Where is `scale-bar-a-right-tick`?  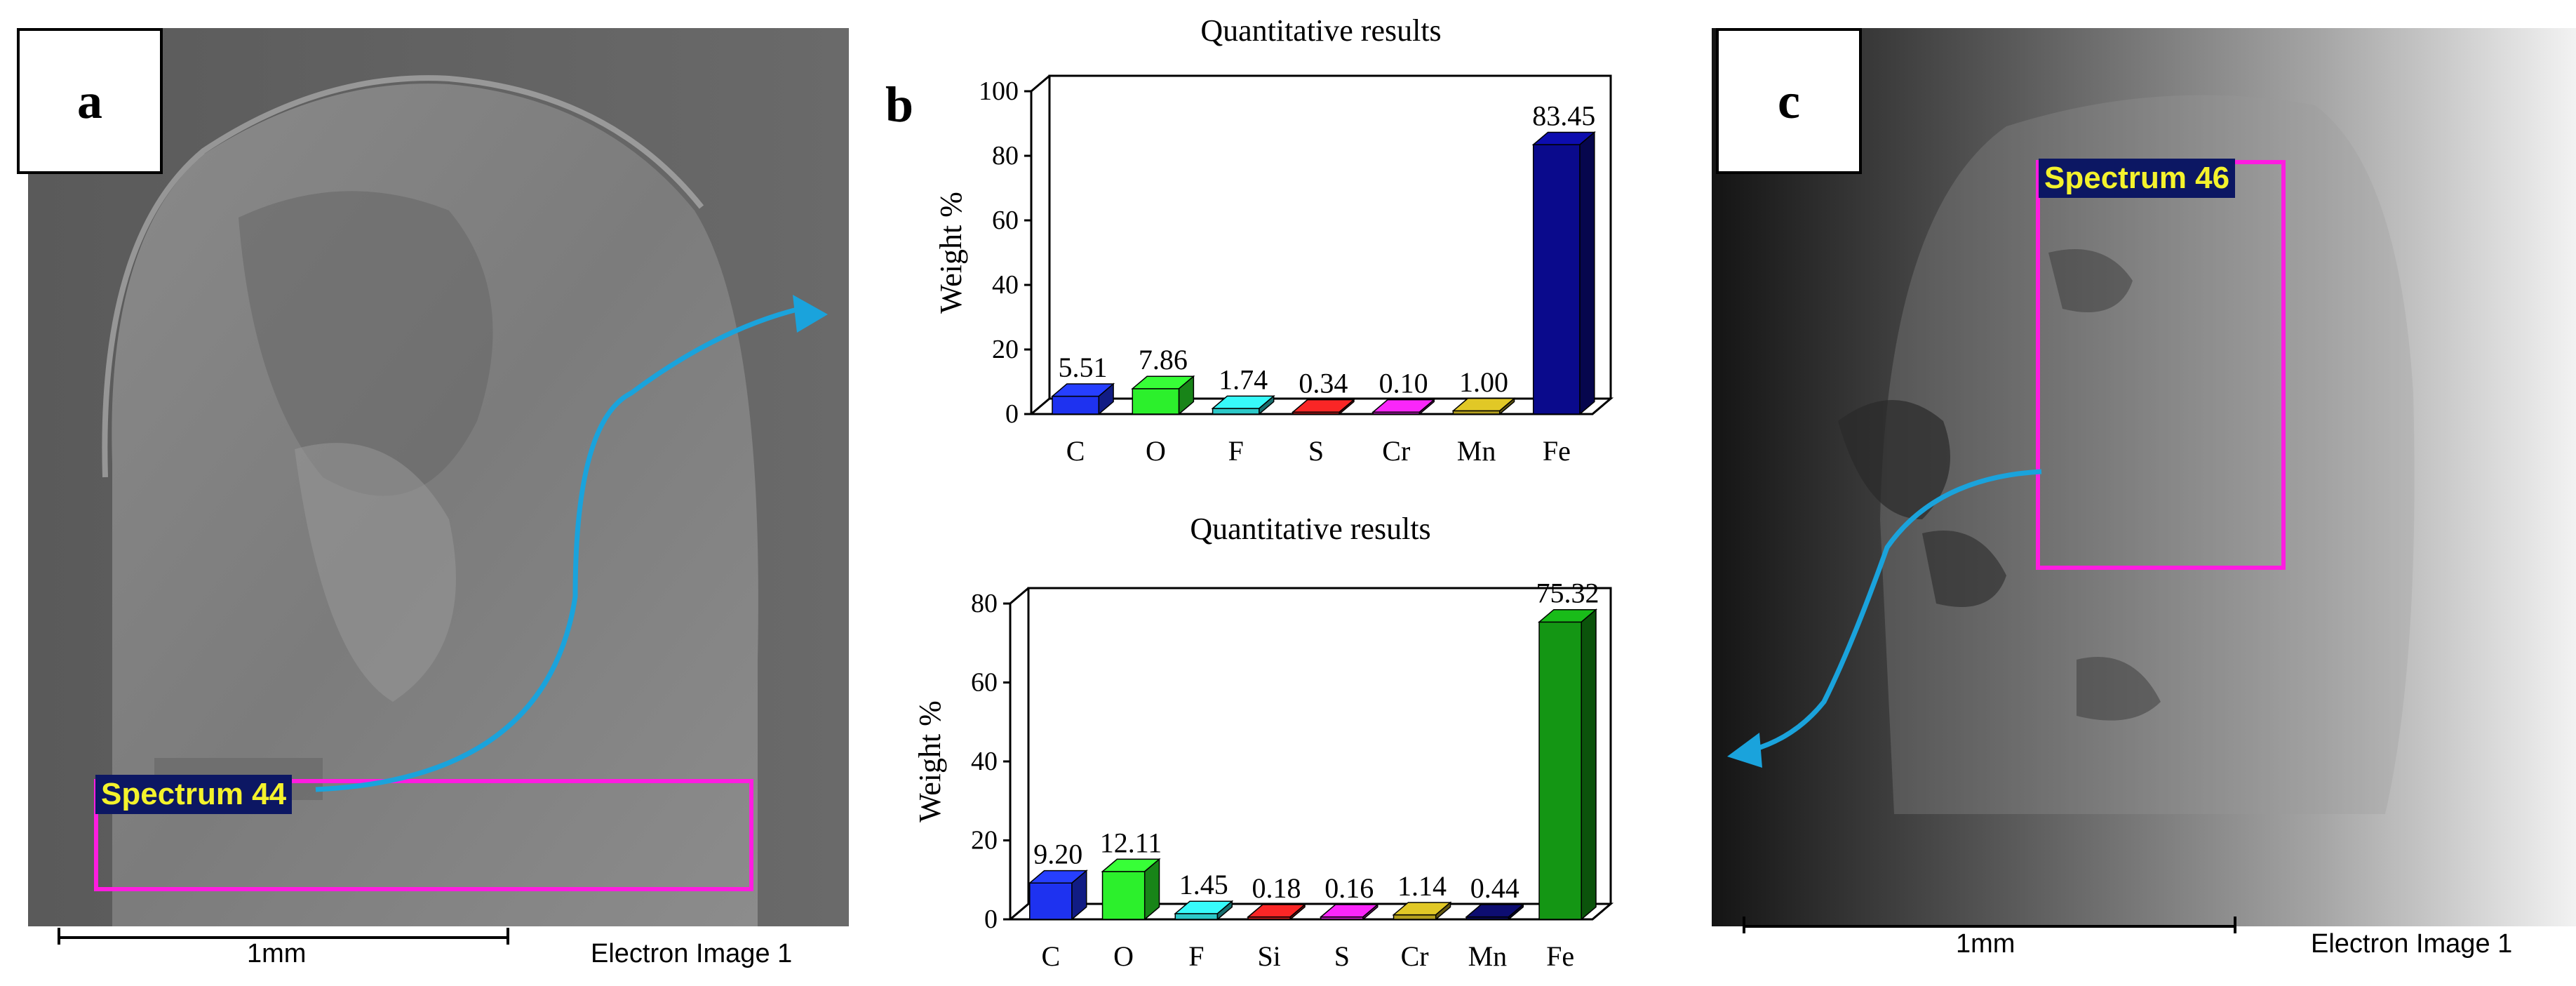 scale-bar-a-right-tick is located at coordinates (508, 937).